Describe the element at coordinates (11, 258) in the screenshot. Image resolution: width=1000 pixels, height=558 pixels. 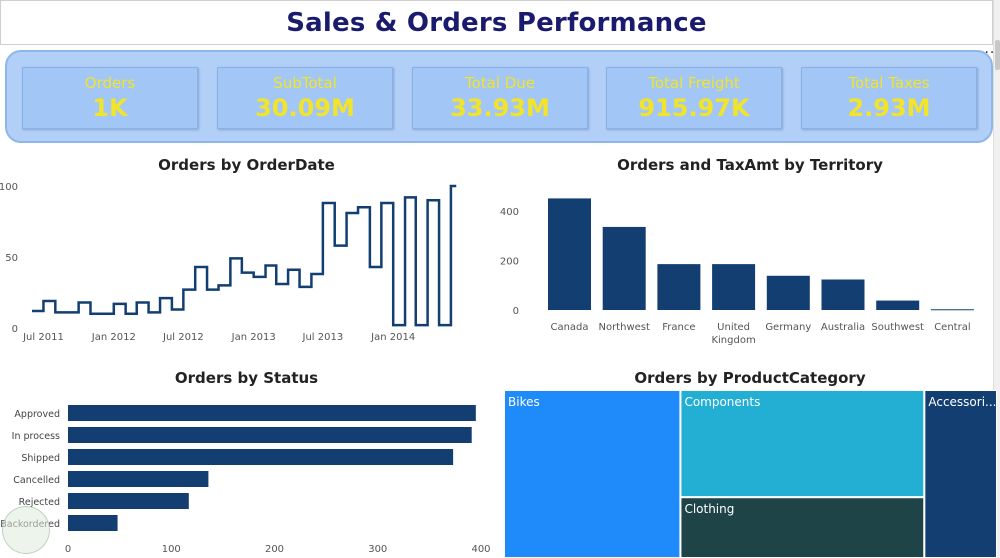
I see `y-tick-label: 50` at that location.